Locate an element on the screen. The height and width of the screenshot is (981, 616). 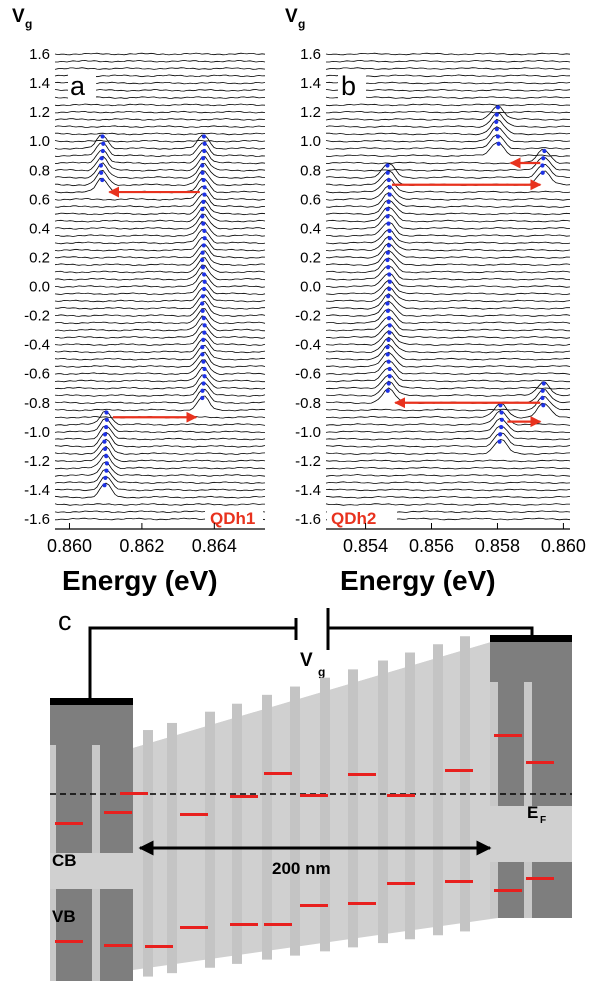
y-tick-label: 0.4 is located at coordinates (310, 228).